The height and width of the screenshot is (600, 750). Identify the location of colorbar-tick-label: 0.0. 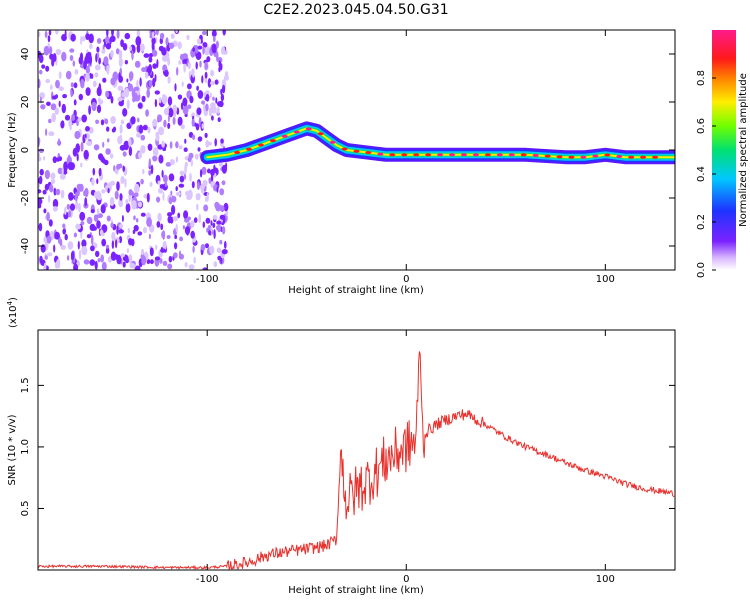
(701, 270).